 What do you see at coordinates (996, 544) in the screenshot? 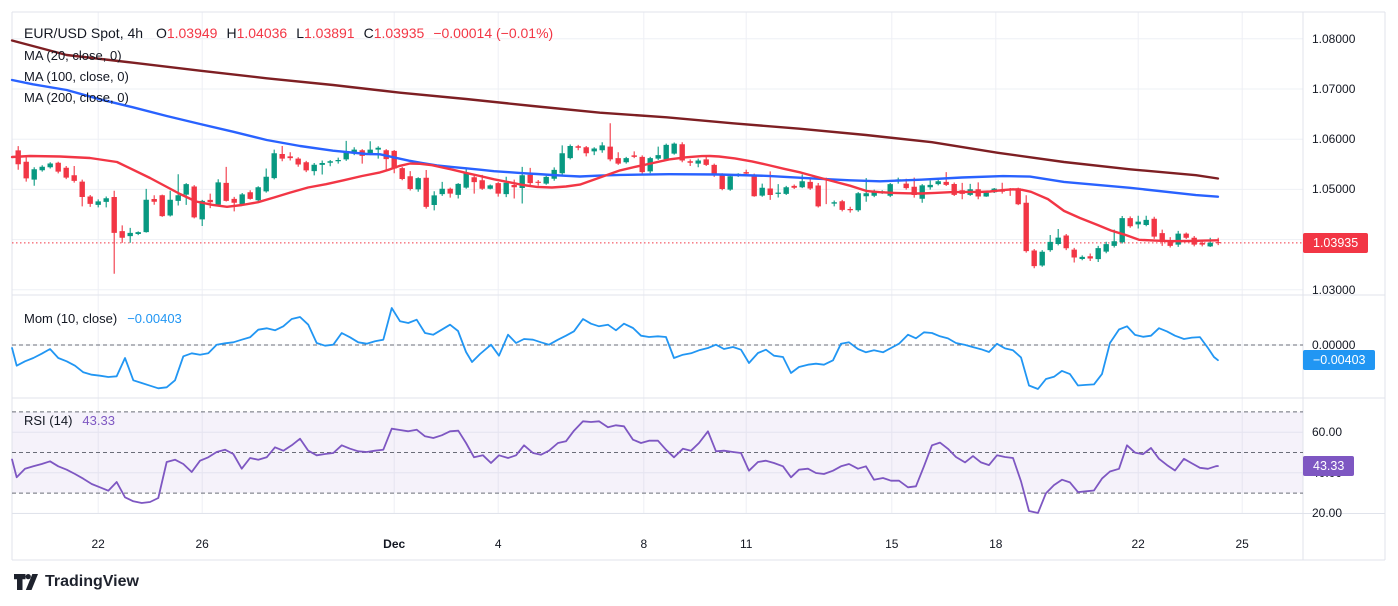
I see `time-axis-label: 18` at bounding box center [996, 544].